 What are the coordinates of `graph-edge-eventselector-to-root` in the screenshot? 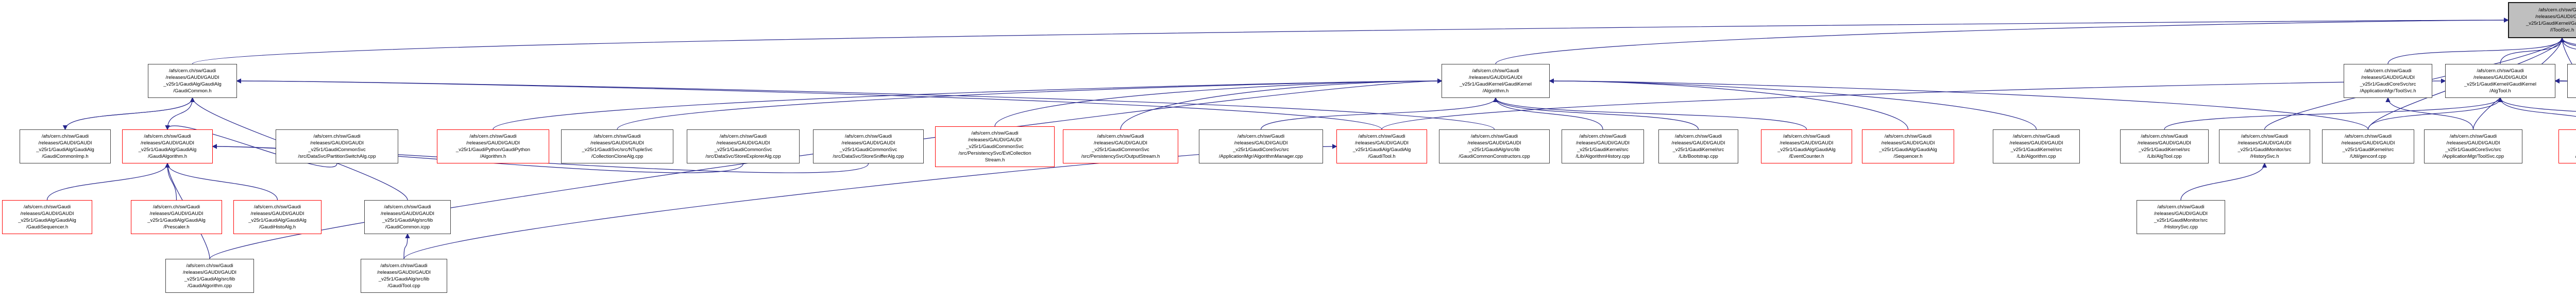 It's located at (2568, 41).